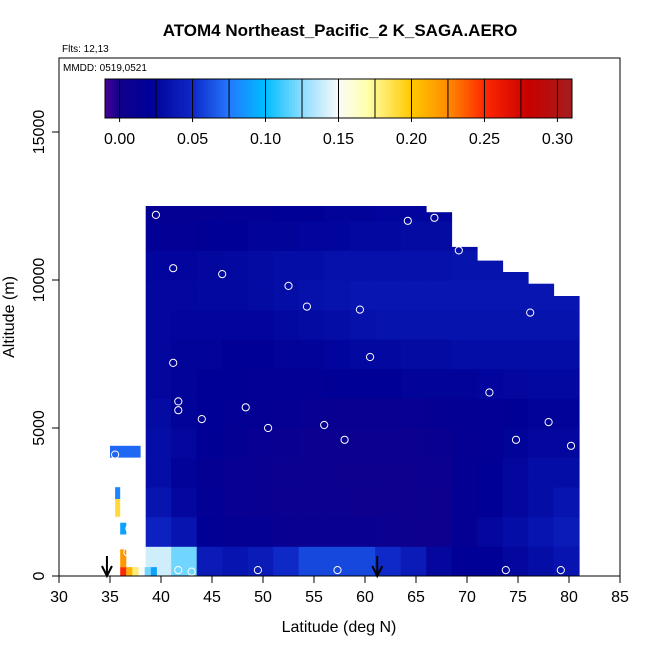 The width and height of the screenshot is (650, 650). What do you see at coordinates (338, 113) in the screenshot?
I see `colorbar: 0.00 0.05 0.10 0.15 0.20 0.25 0.30` at bounding box center [338, 113].